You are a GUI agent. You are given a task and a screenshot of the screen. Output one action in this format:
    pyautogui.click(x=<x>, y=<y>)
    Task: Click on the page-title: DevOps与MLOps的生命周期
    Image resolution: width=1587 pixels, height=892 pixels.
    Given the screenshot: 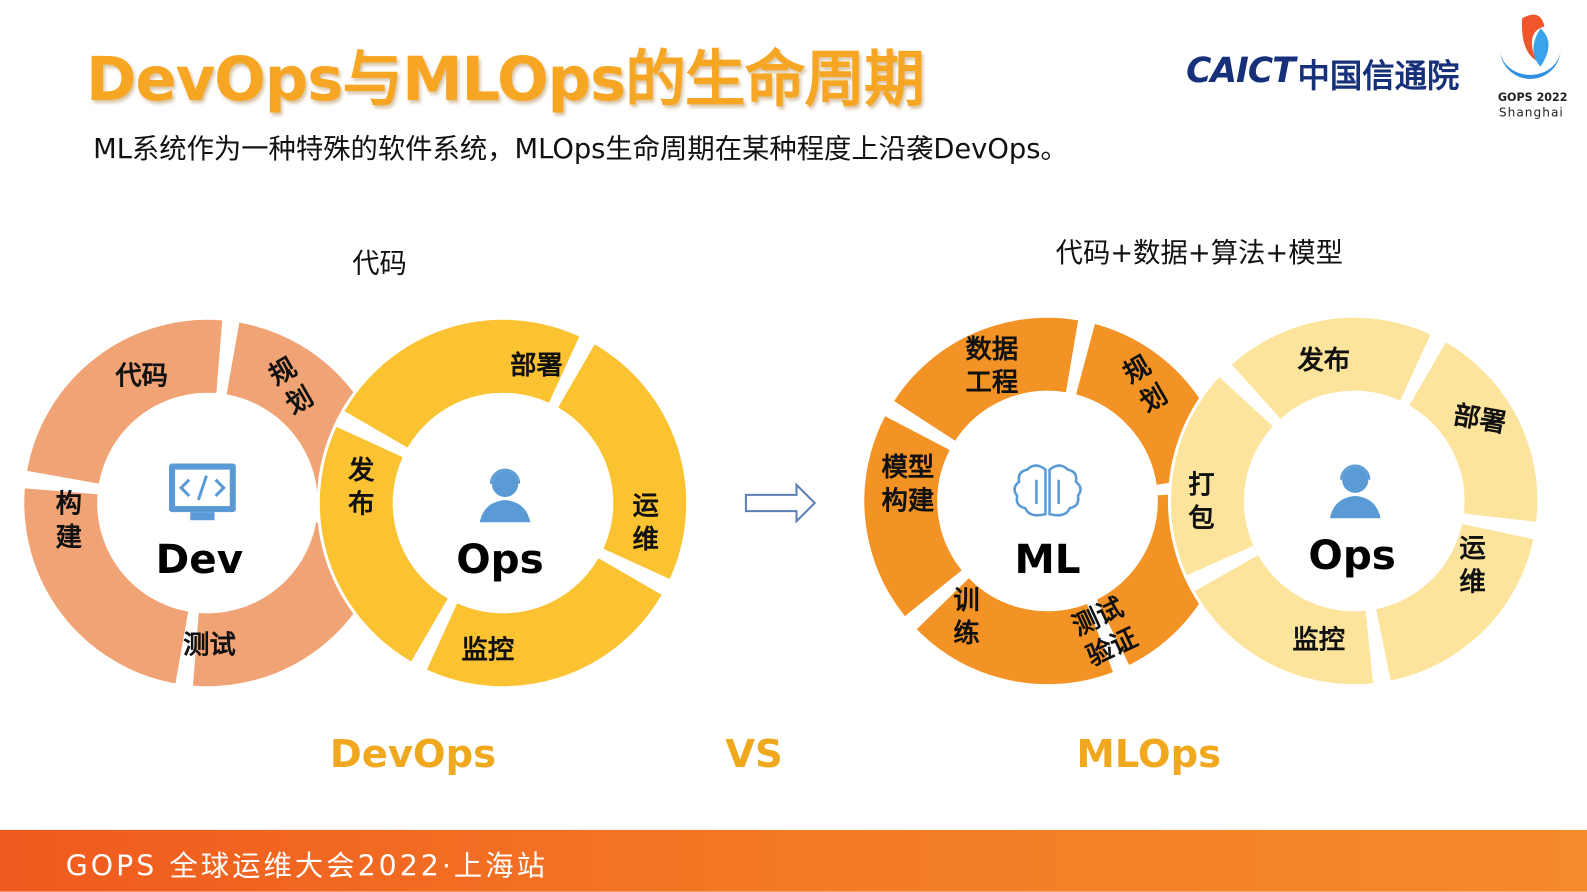 What is the action you would take?
    pyautogui.click(x=505, y=80)
    